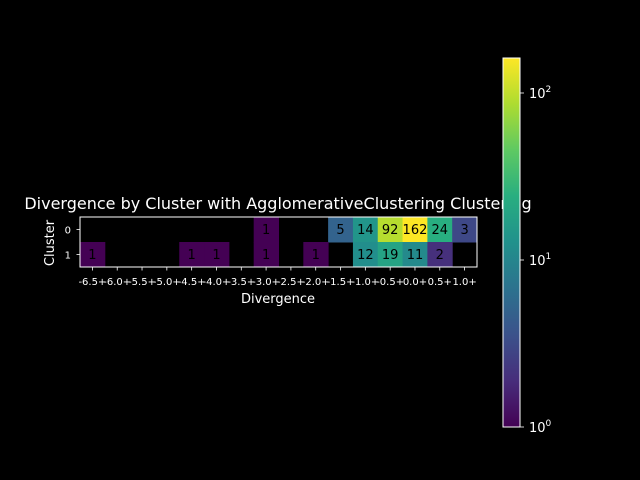 The width and height of the screenshot is (640, 480). Describe the element at coordinates (464, 282) in the screenshot. I see `x-tick-label: 1.0+` at that location.